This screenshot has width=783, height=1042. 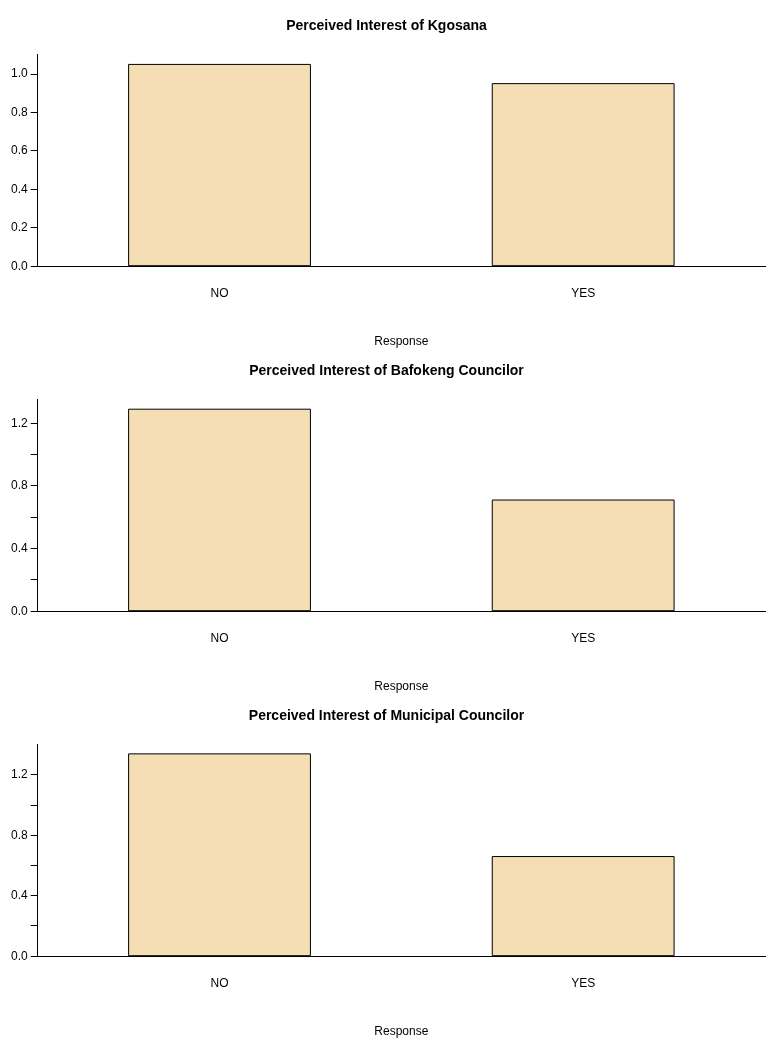 I want to click on y-tick-label: 0.6, so click(x=19, y=150).